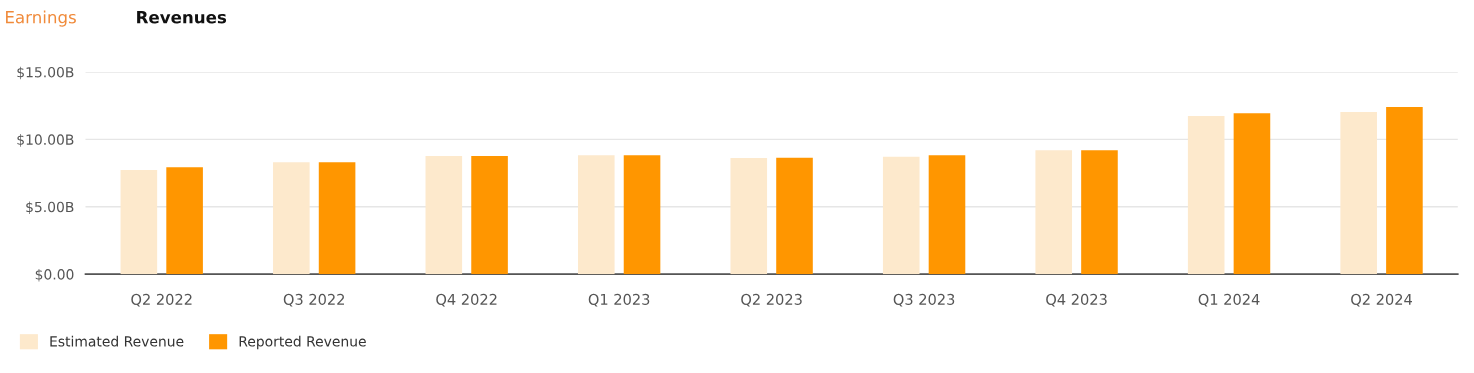  What do you see at coordinates (302, 342) in the screenshot?
I see `legend-label: Reported Revenue` at bounding box center [302, 342].